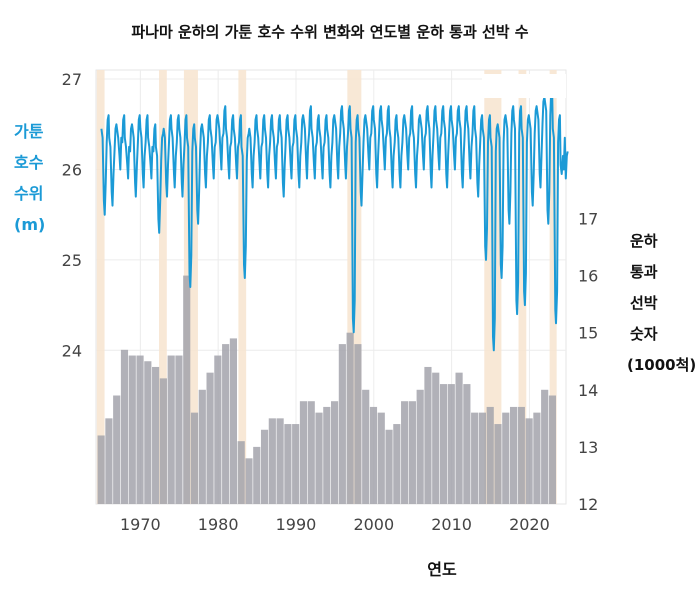 The height and width of the screenshot is (592, 700). Describe the element at coordinates (72, 215) in the screenshot. I see `left-axis-ticks: 24 25 26 27` at that location.